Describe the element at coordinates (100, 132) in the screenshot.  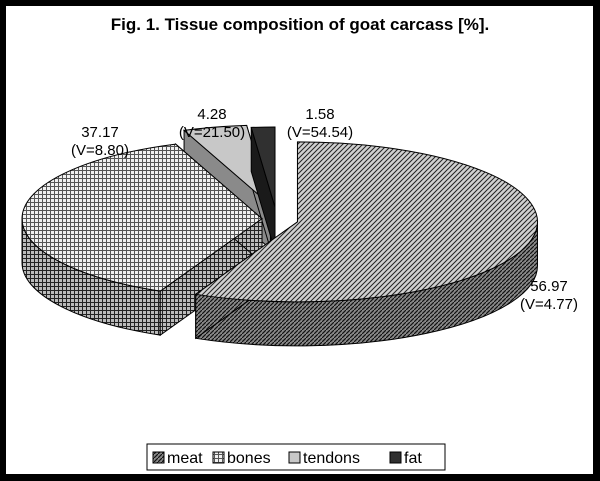
I see `value-label-bones: 37.17` at that location.